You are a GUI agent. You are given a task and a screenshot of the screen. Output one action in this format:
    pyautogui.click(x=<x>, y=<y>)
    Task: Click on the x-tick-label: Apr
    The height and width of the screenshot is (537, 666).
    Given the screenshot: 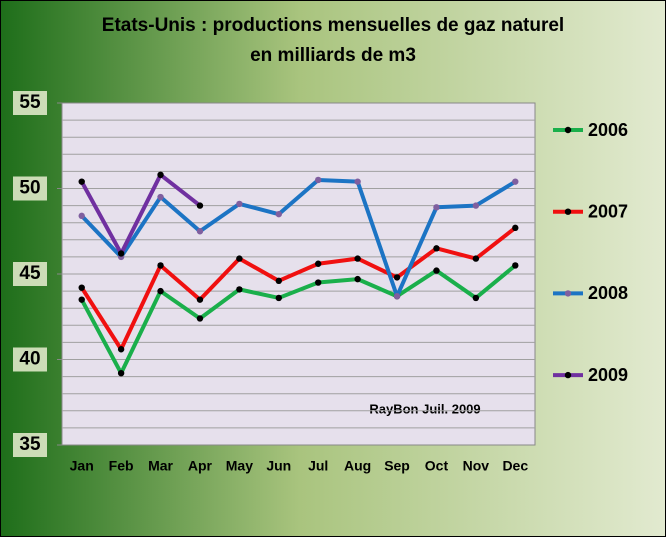 What is the action you would take?
    pyautogui.click(x=200, y=466)
    